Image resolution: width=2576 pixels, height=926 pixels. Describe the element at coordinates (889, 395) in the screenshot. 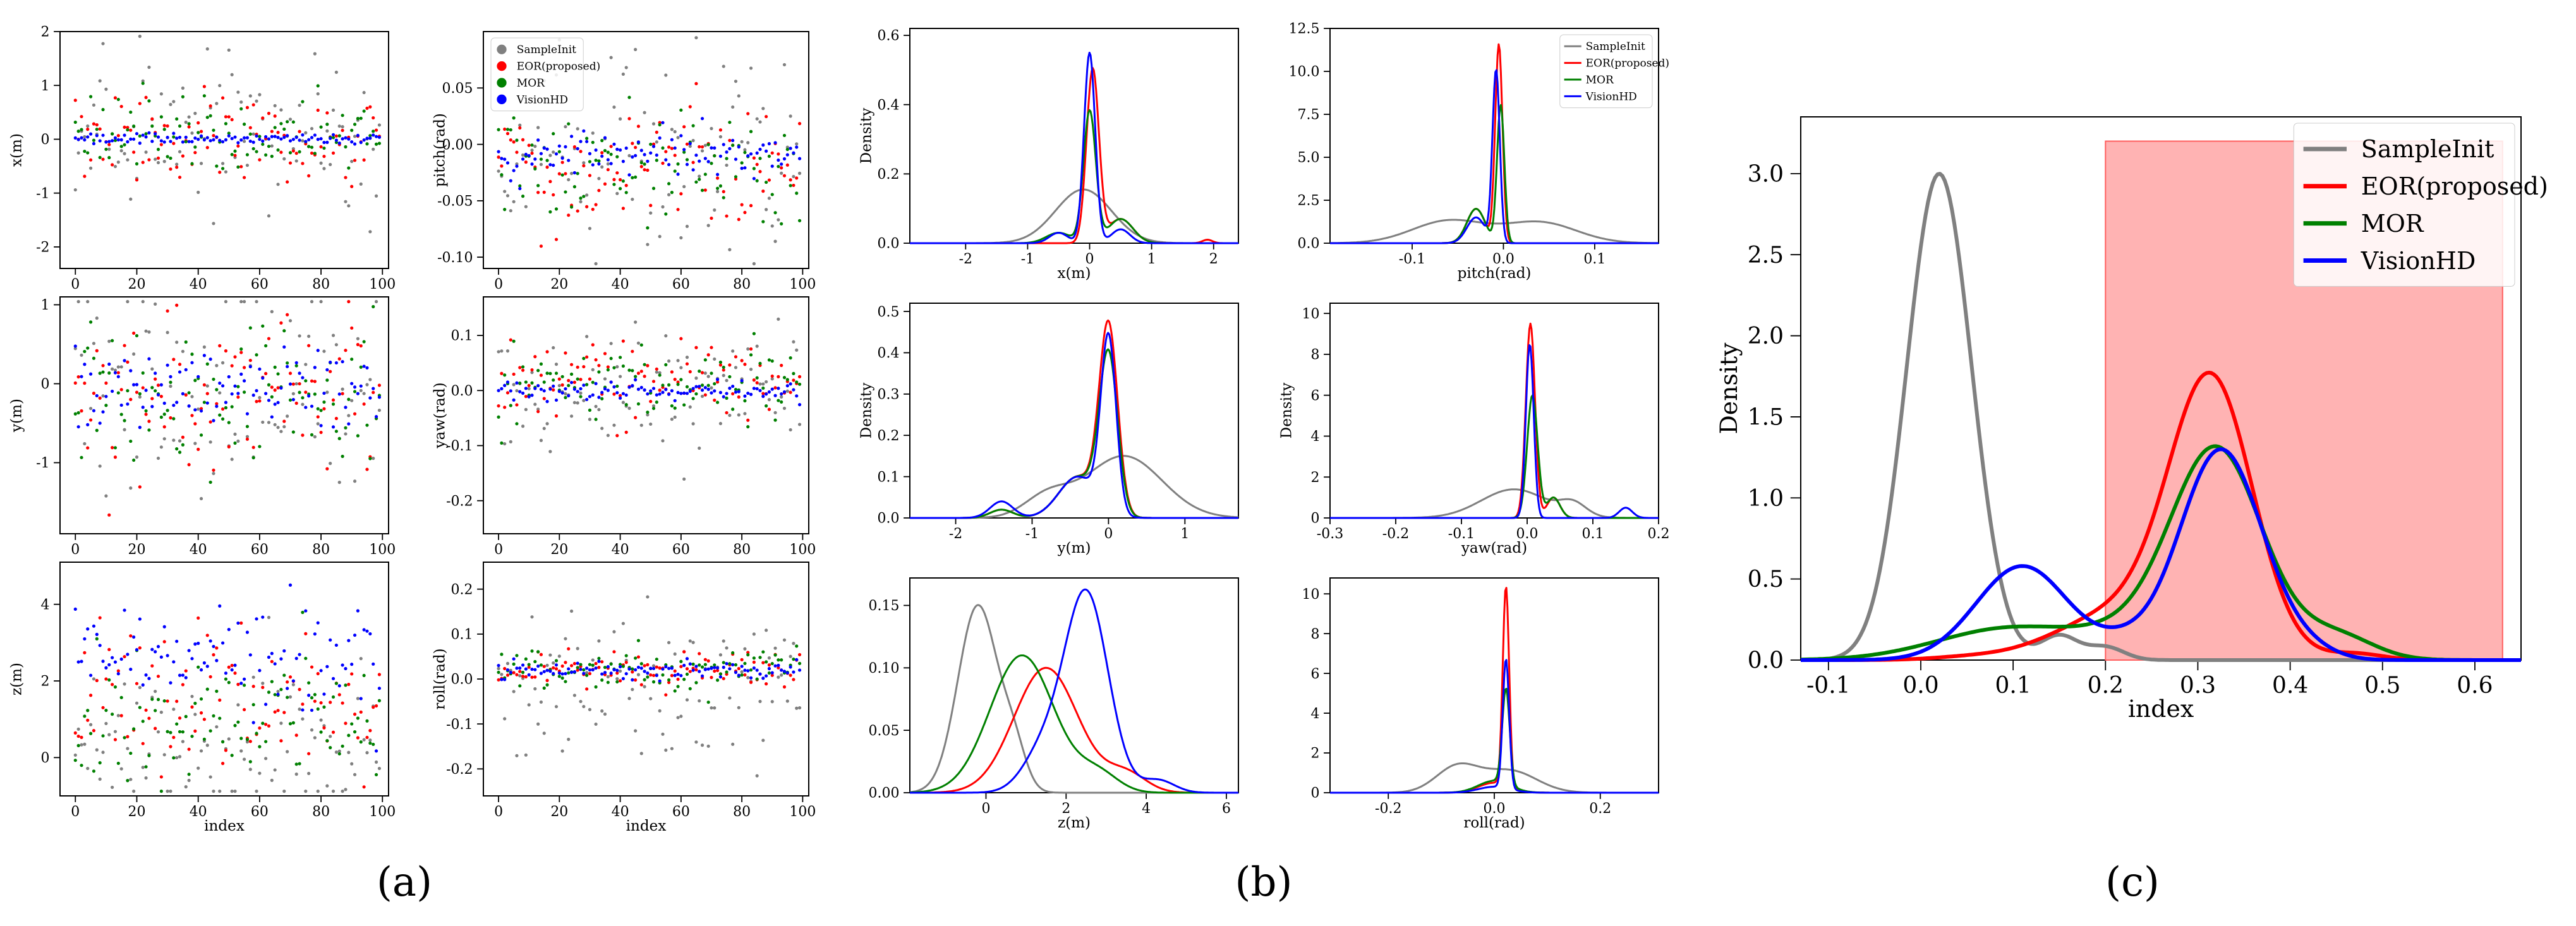

I see `y-tick-label: 0.3` at that location.